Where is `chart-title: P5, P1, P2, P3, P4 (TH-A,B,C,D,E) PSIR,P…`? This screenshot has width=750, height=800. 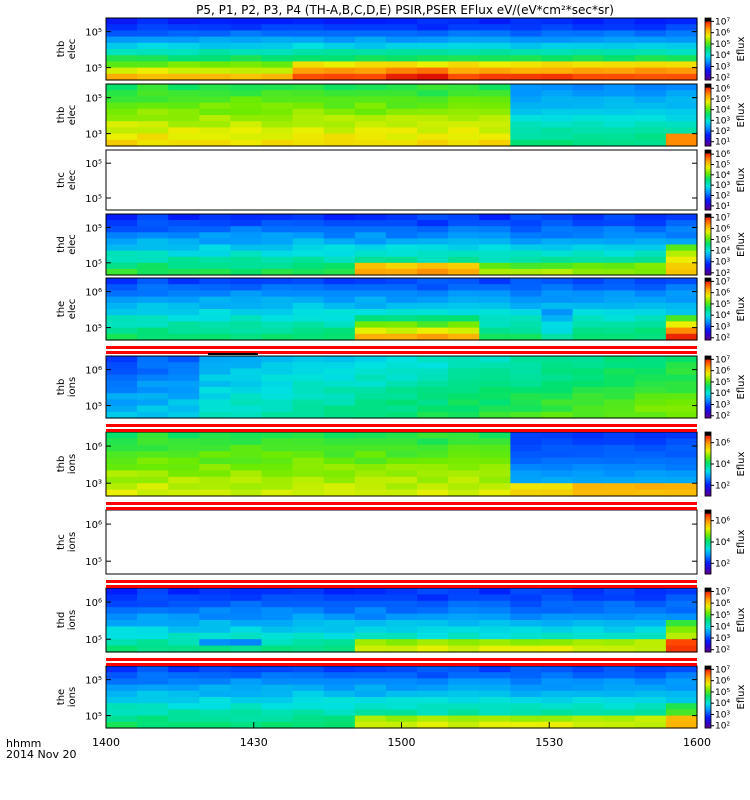
chart-title: P5, P1, P2, P3, P4 (TH-A,B,C,D,E) PSIR,P… is located at coordinates (405, 10).